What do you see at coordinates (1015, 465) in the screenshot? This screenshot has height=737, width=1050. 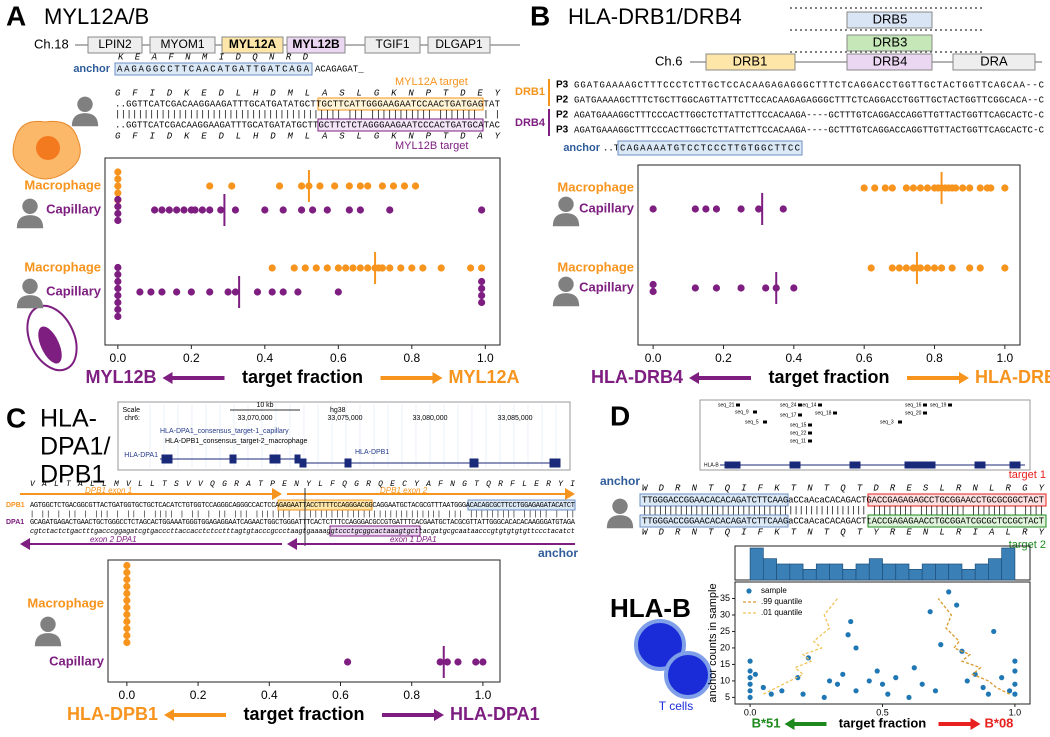 I see `exon` at bounding box center [1015, 465].